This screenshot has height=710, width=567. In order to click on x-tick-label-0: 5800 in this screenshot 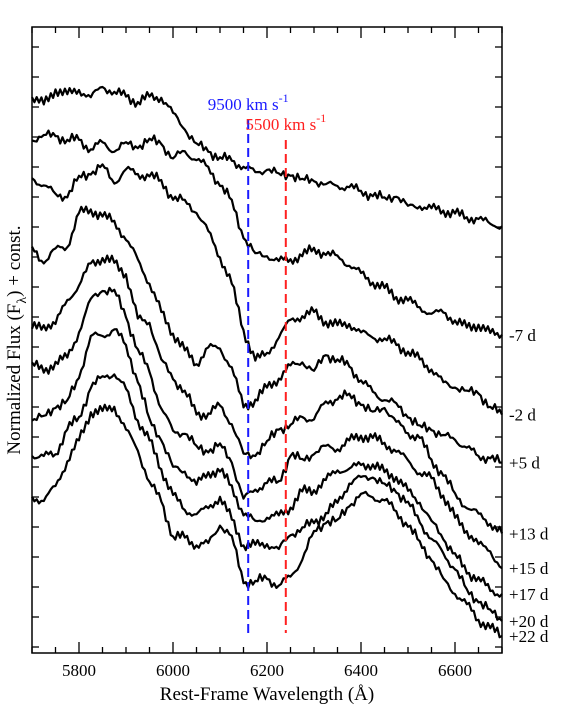, I will do `click(79, 670)`.